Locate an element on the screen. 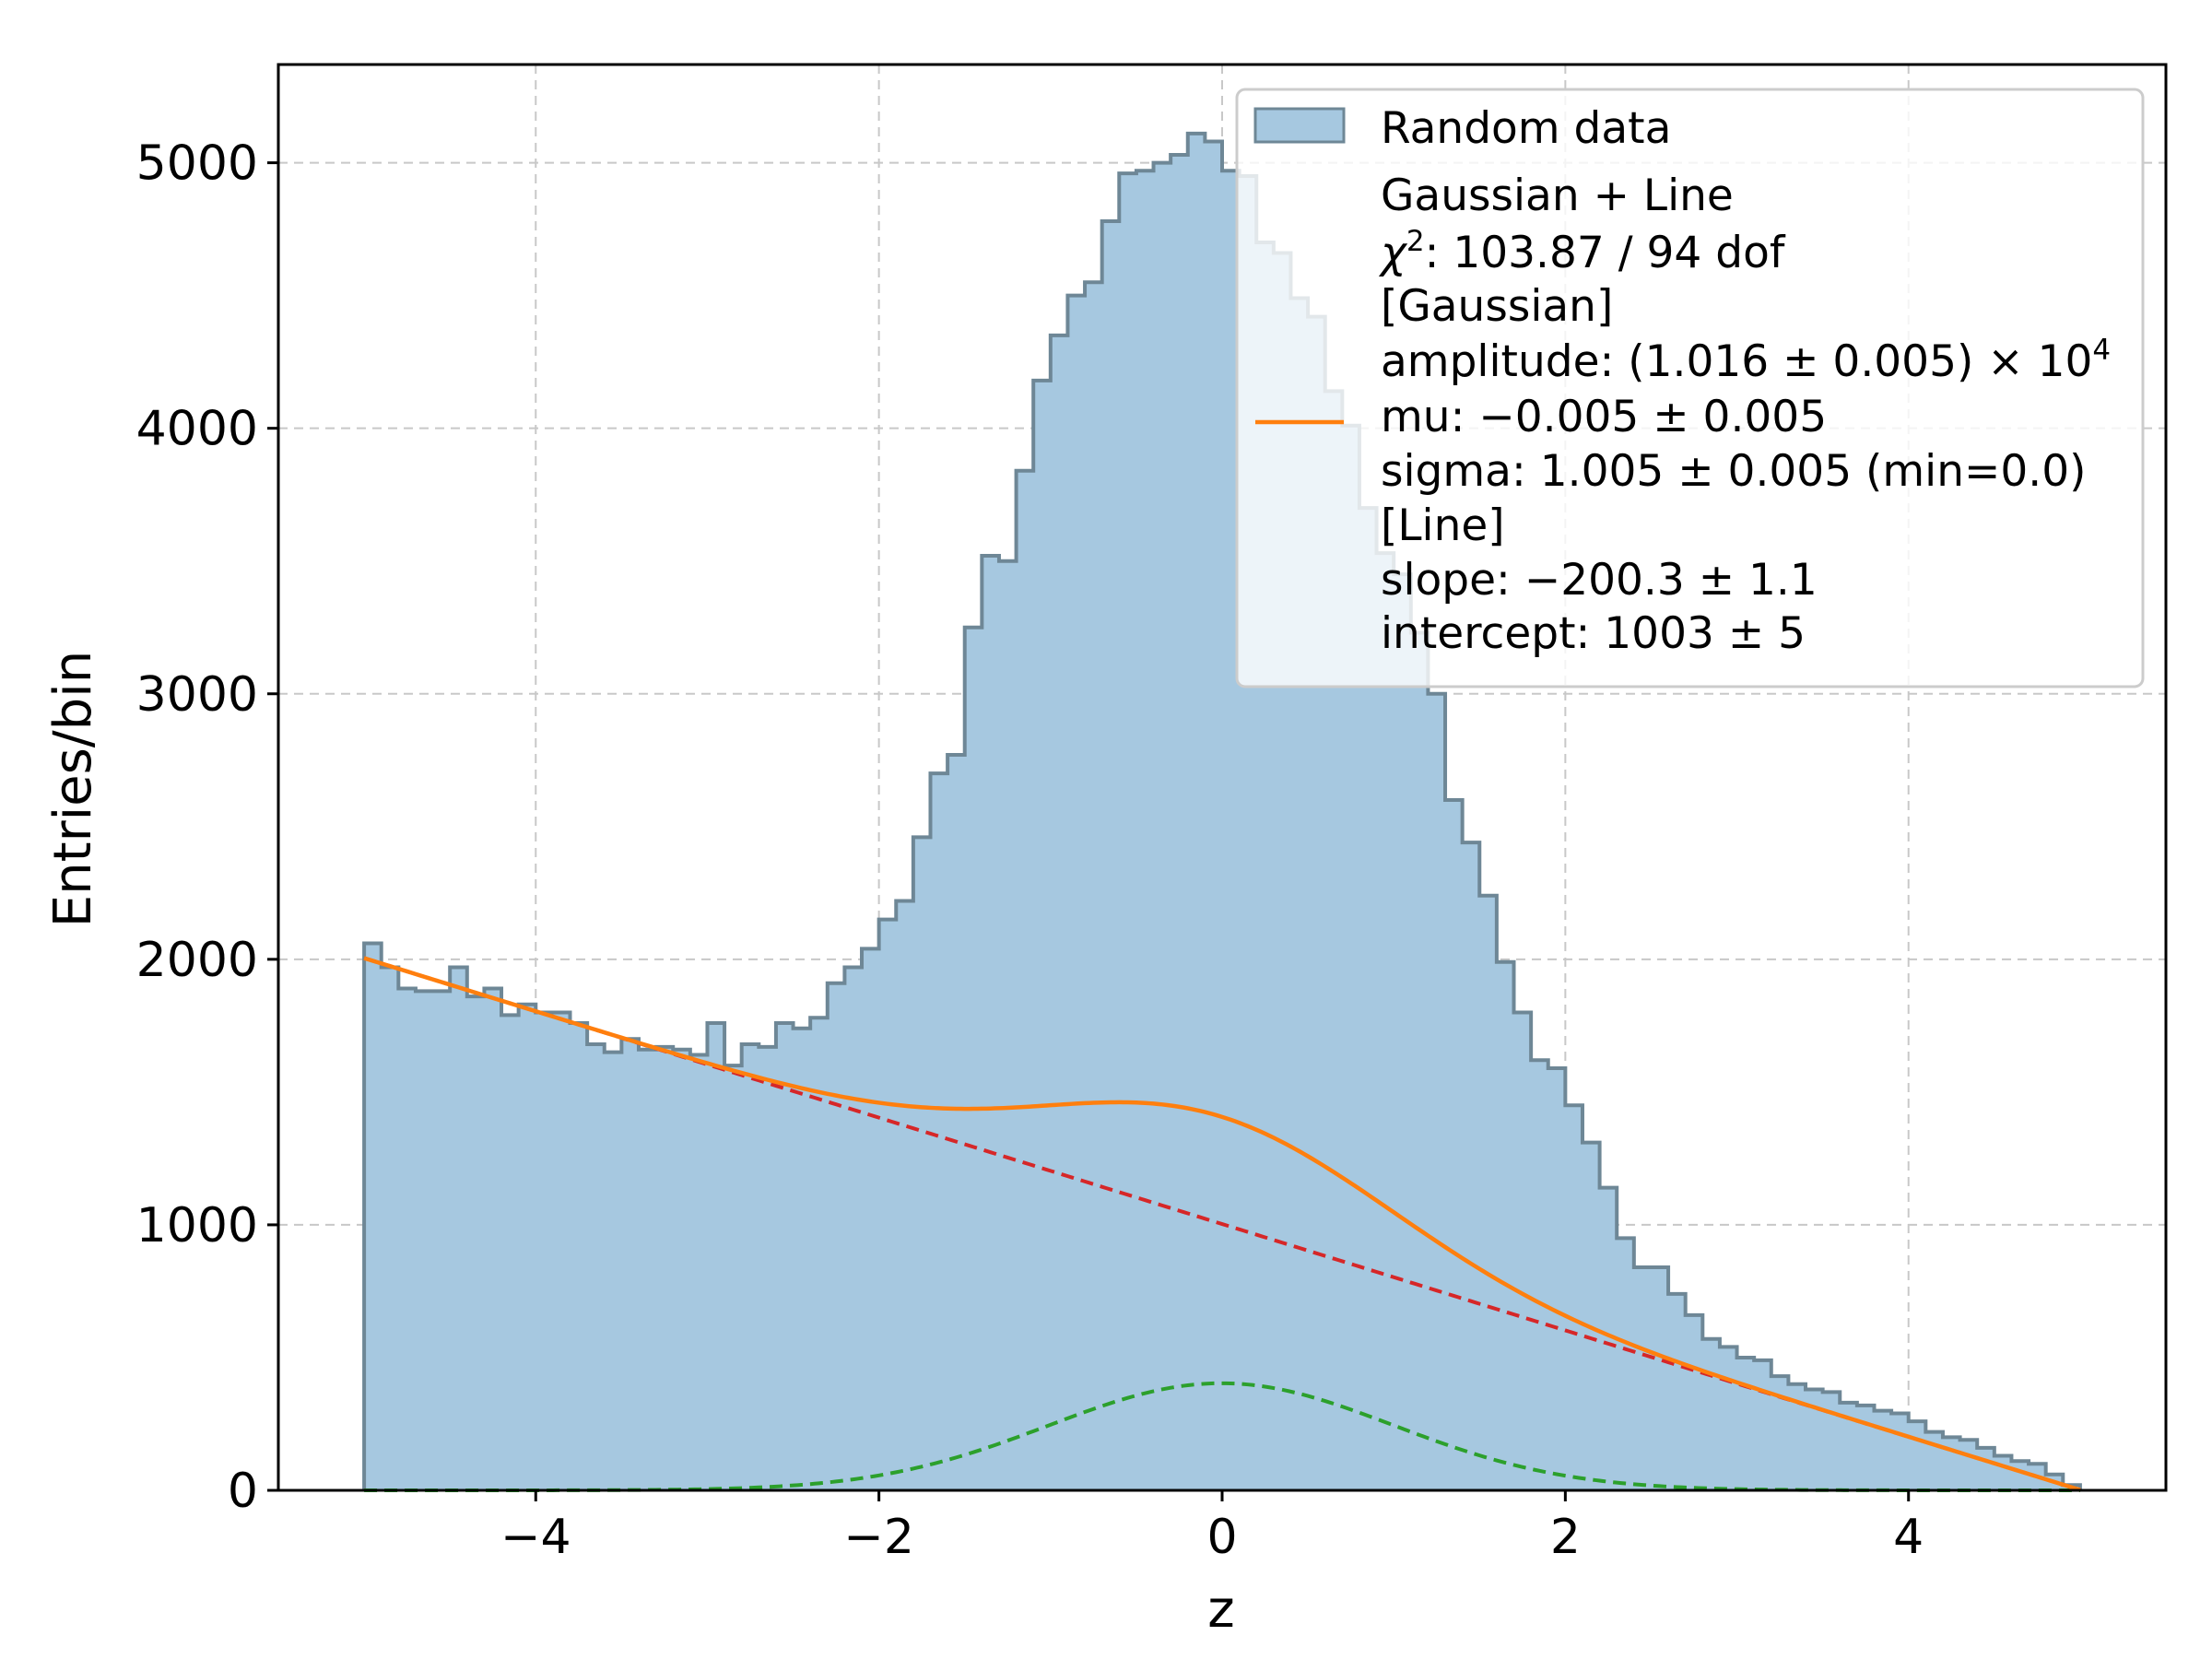 This screenshot has height=1659, width=2212. y-tick-label: 0 is located at coordinates (243, 1491).